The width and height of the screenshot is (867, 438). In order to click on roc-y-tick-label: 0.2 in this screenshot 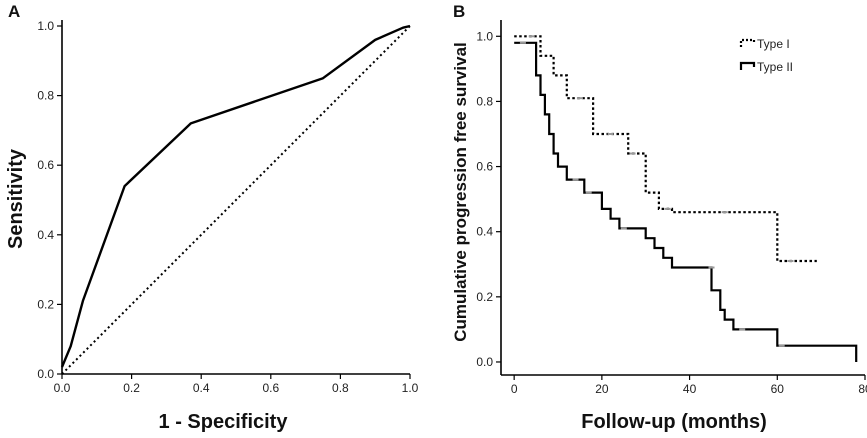, I will do `click(45, 304)`.